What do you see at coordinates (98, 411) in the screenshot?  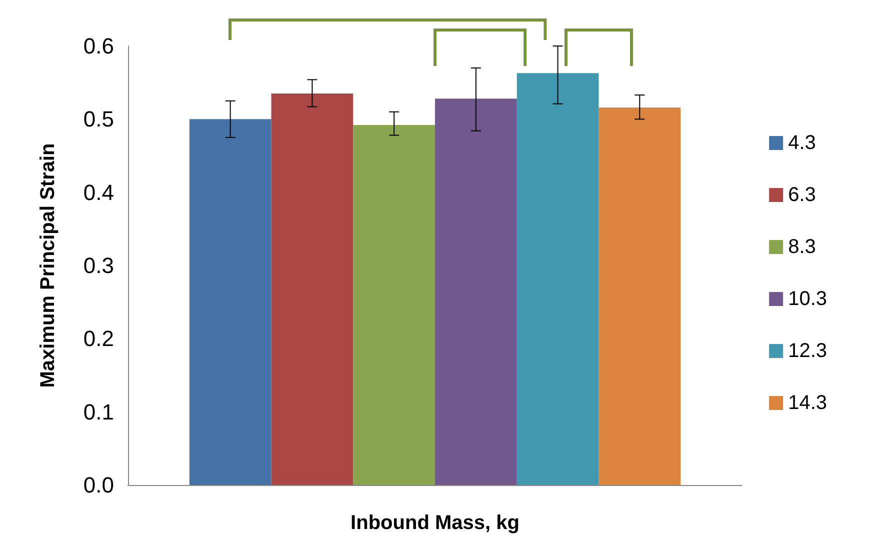 I see `y-tick-label: 0.1` at bounding box center [98, 411].